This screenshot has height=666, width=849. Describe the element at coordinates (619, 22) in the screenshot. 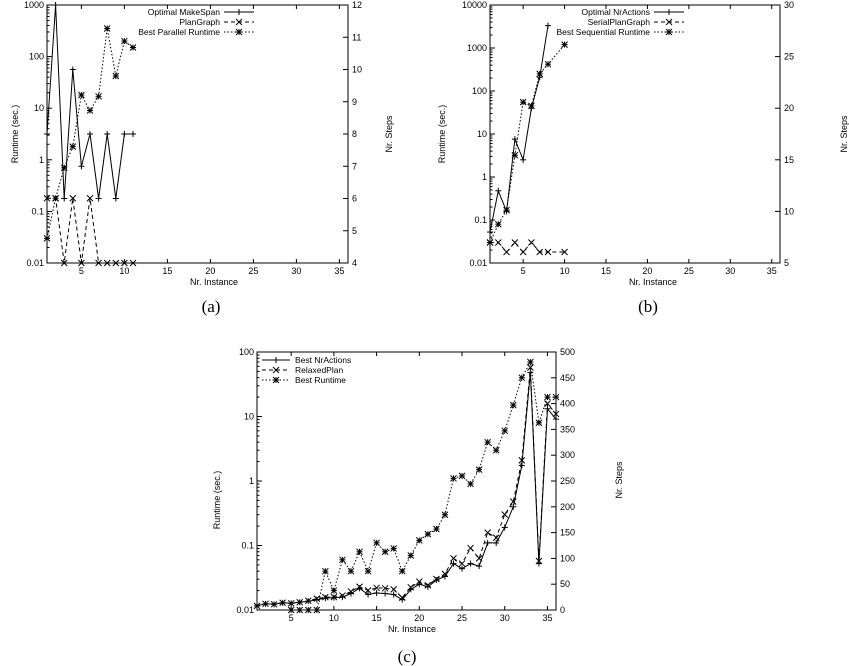

I see `legend-label: SerialPlanGraph` at that location.